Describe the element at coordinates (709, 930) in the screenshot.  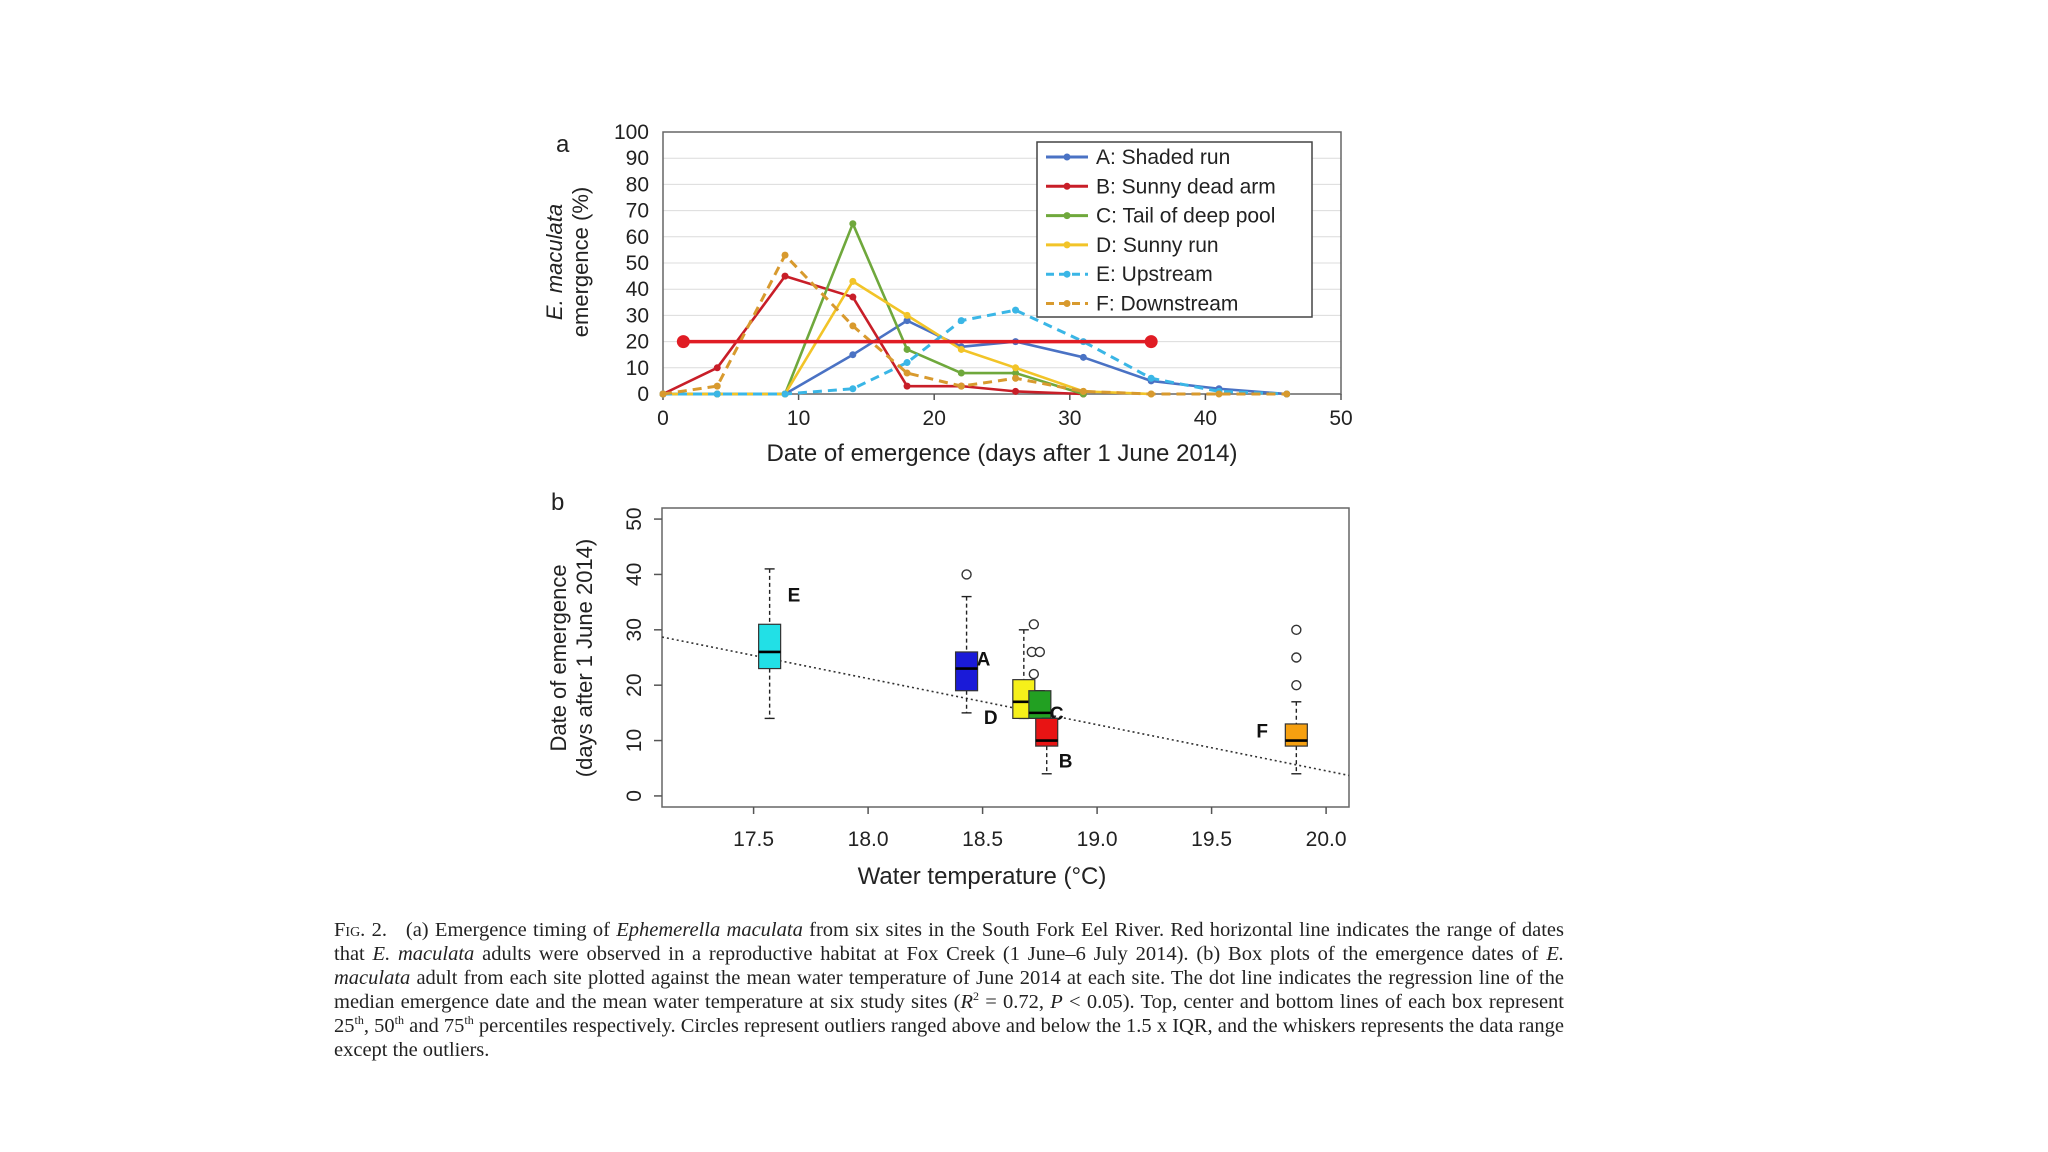
I see `caption-species: Ephemerella maculata` at that location.